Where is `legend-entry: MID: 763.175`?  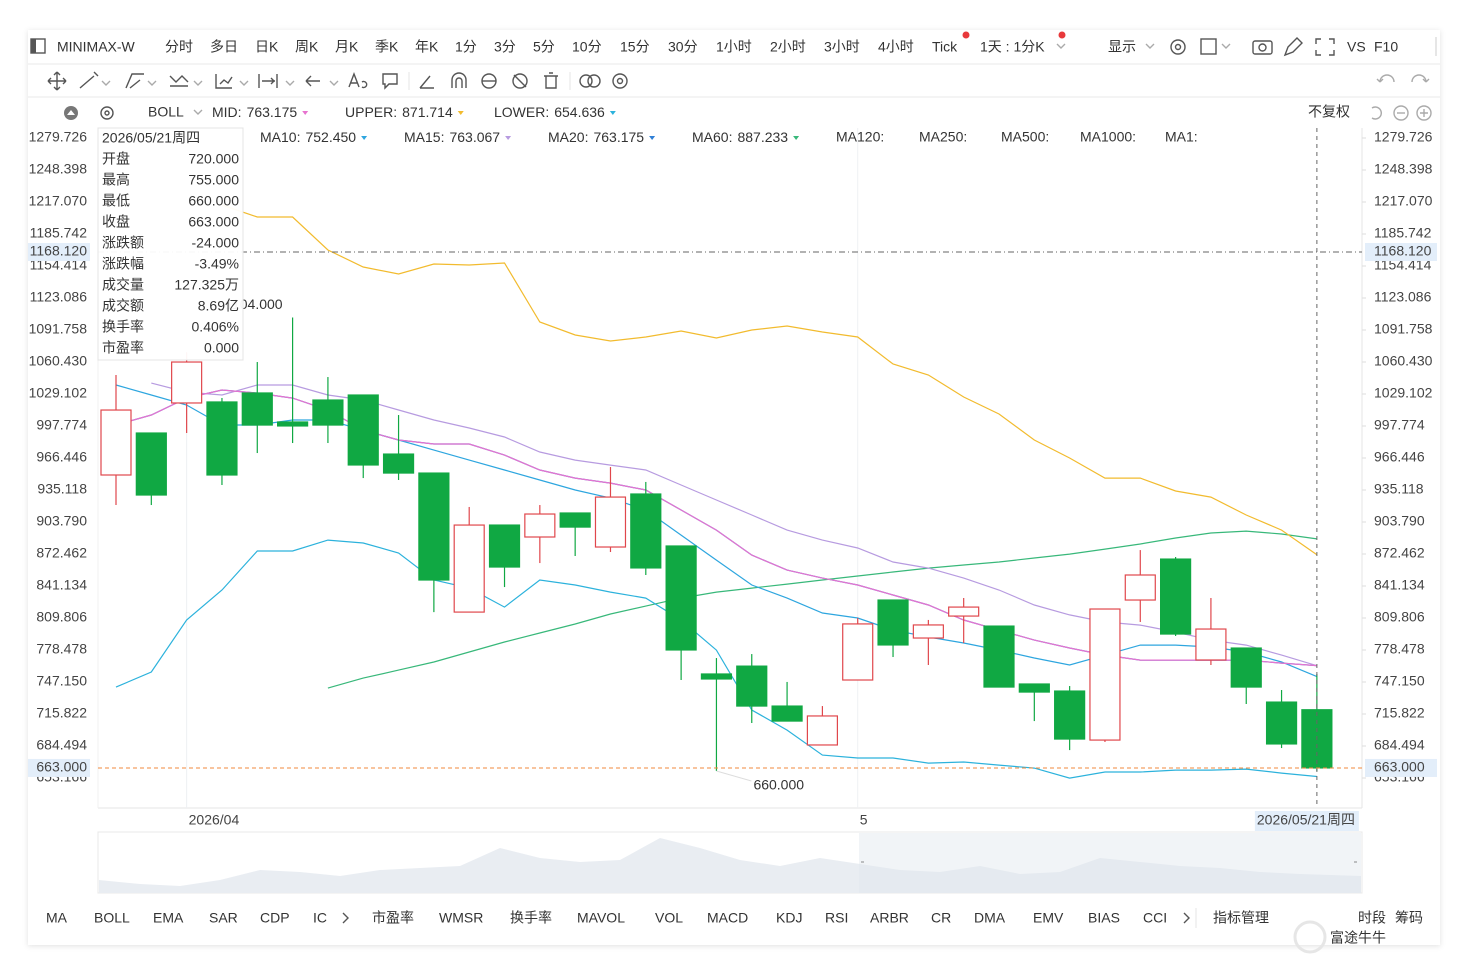 legend-entry: MID: 763.175 is located at coordinates (254, 112).